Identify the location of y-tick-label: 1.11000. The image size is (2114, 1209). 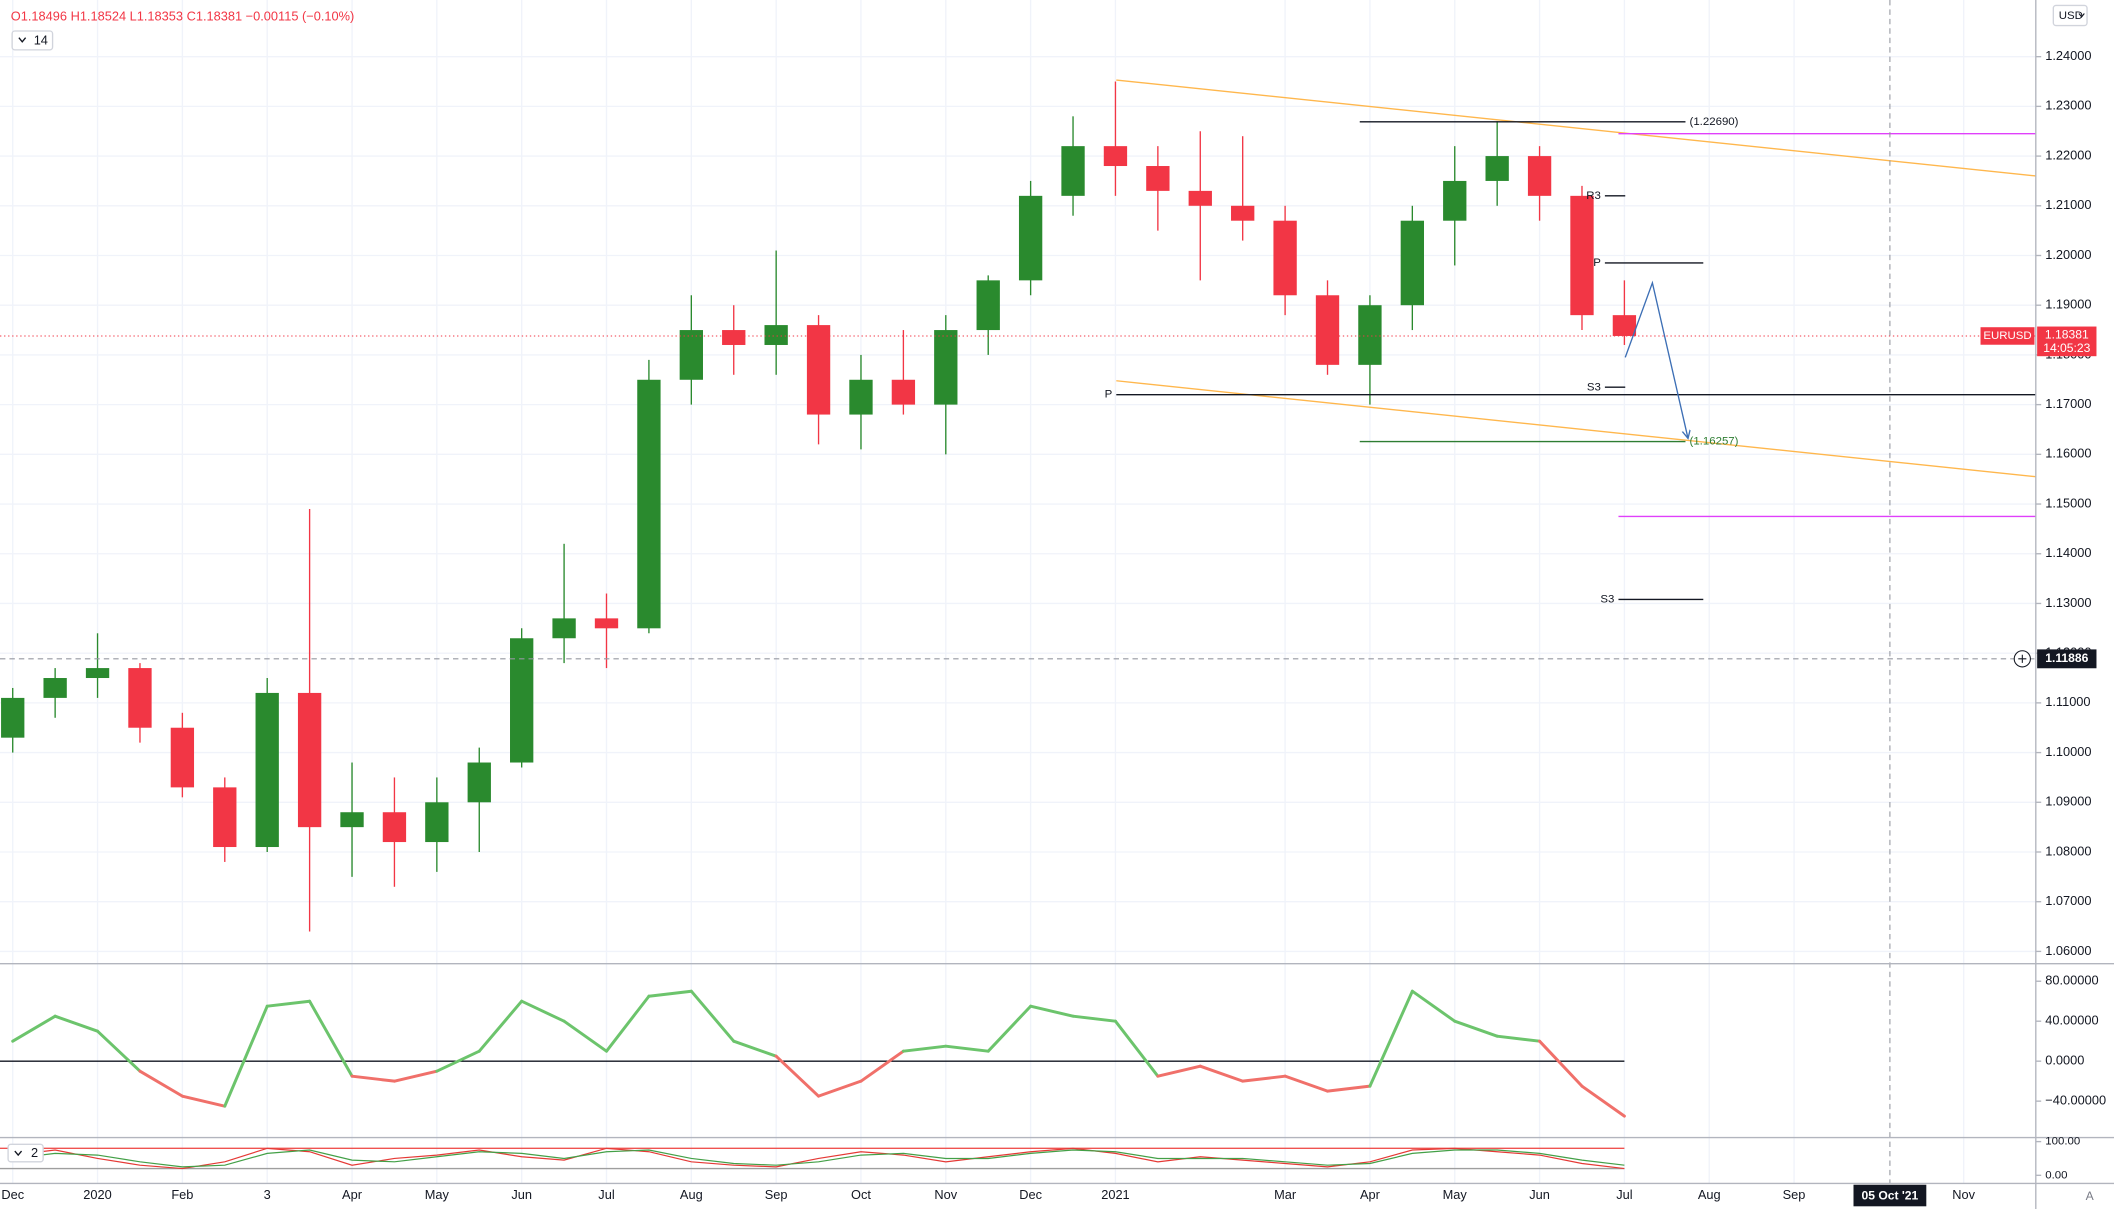
(2067, 701).